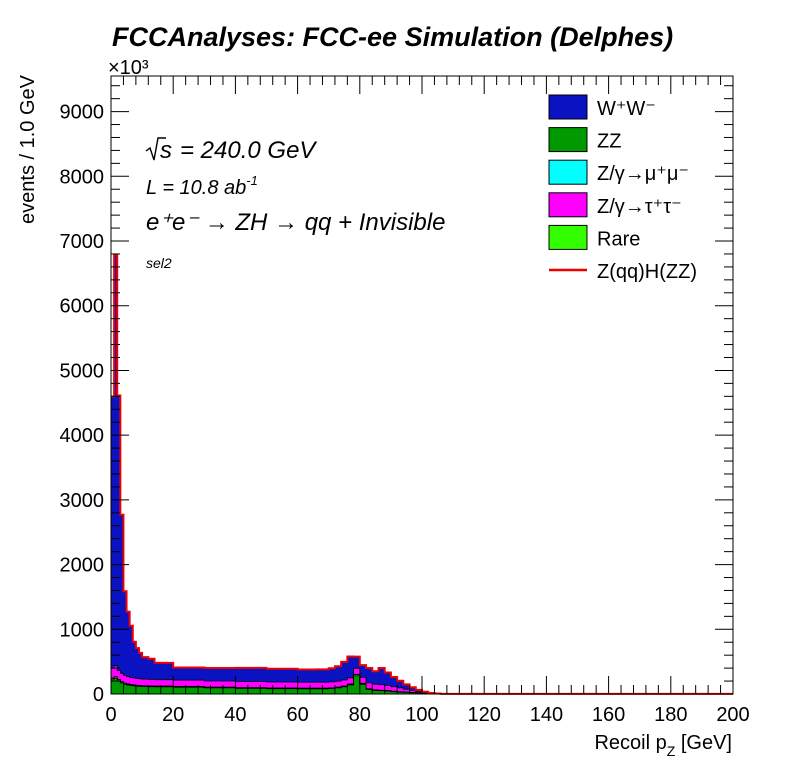 This screenshot has width=796, height=772. What do you see at coordinates (297, 715) in the screenshot?
I see `x-tick-label: 60` at bounding box center [297, 715].